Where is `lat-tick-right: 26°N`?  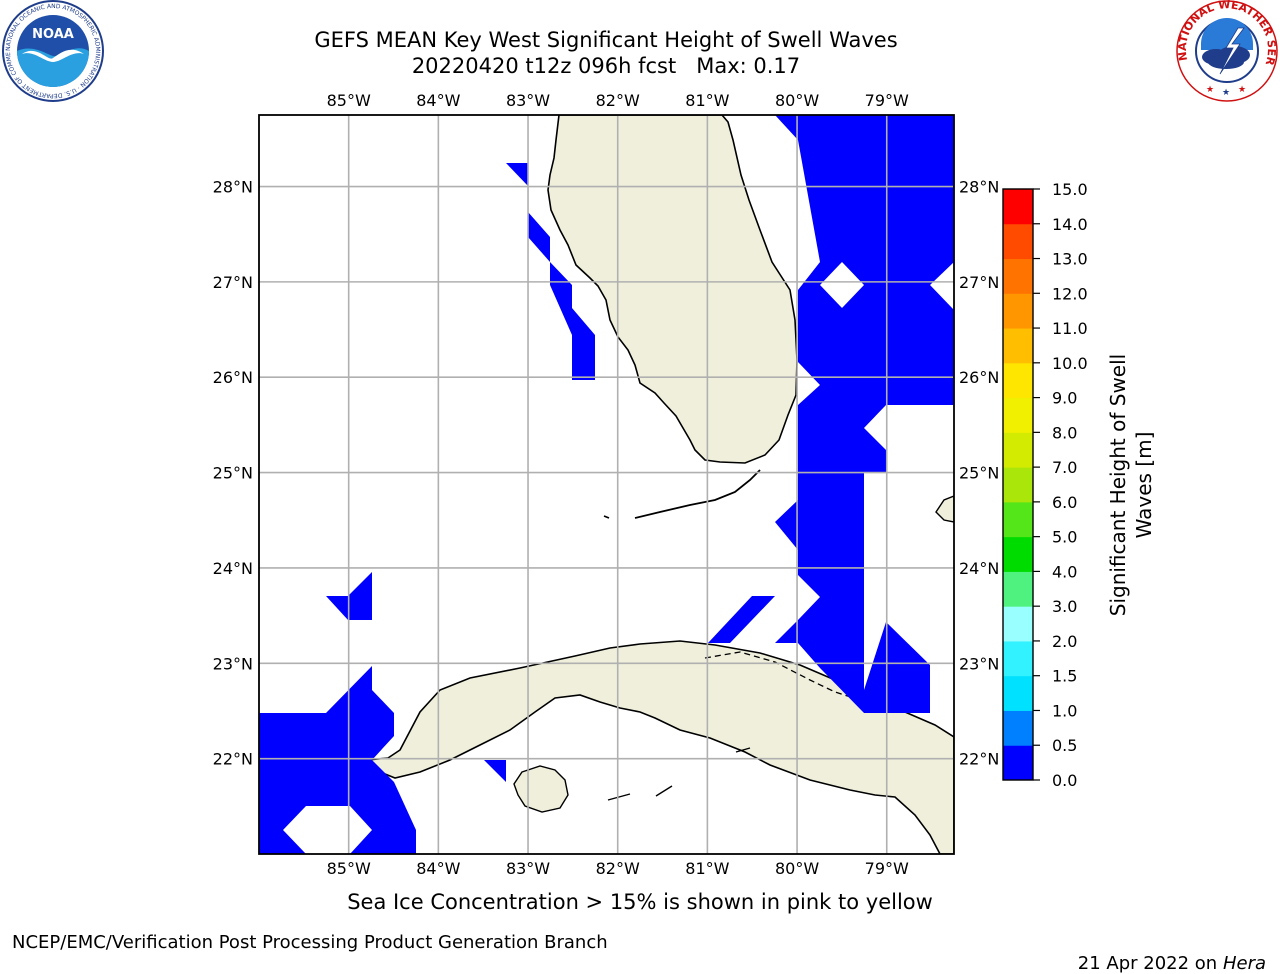
lat-tick-right: 26°N is located at coordinates (979, 377).